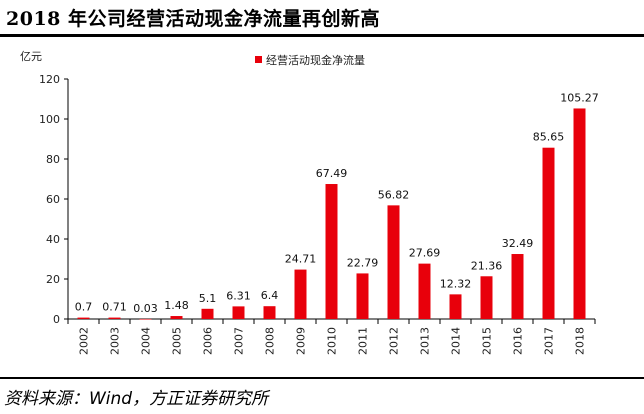  What do you see at coordinates (332, 173) in the screenshot?
I see `data-label: 67.49` at bounding box center [332, 173].